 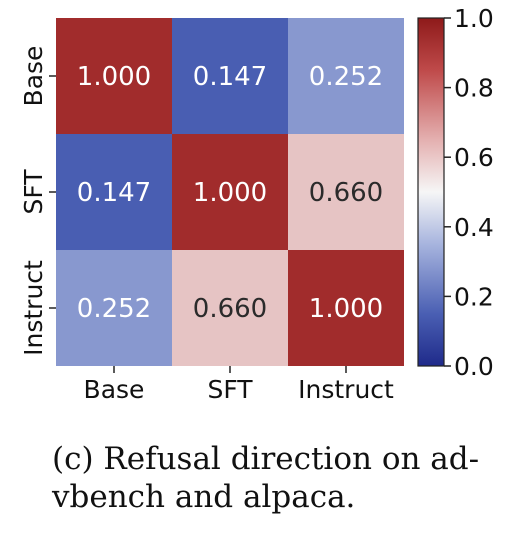 I want to click on colorbar-gradient, so click(x=431, y=192).